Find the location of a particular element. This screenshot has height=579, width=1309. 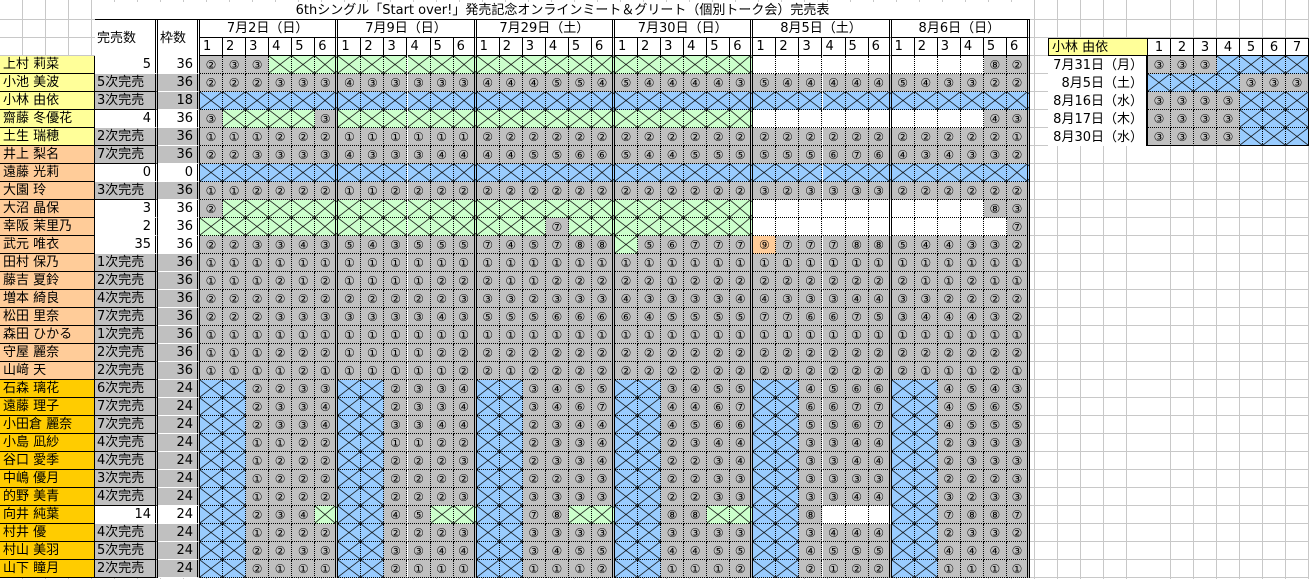

part-number: 3 is located at coordinates (811, 47).